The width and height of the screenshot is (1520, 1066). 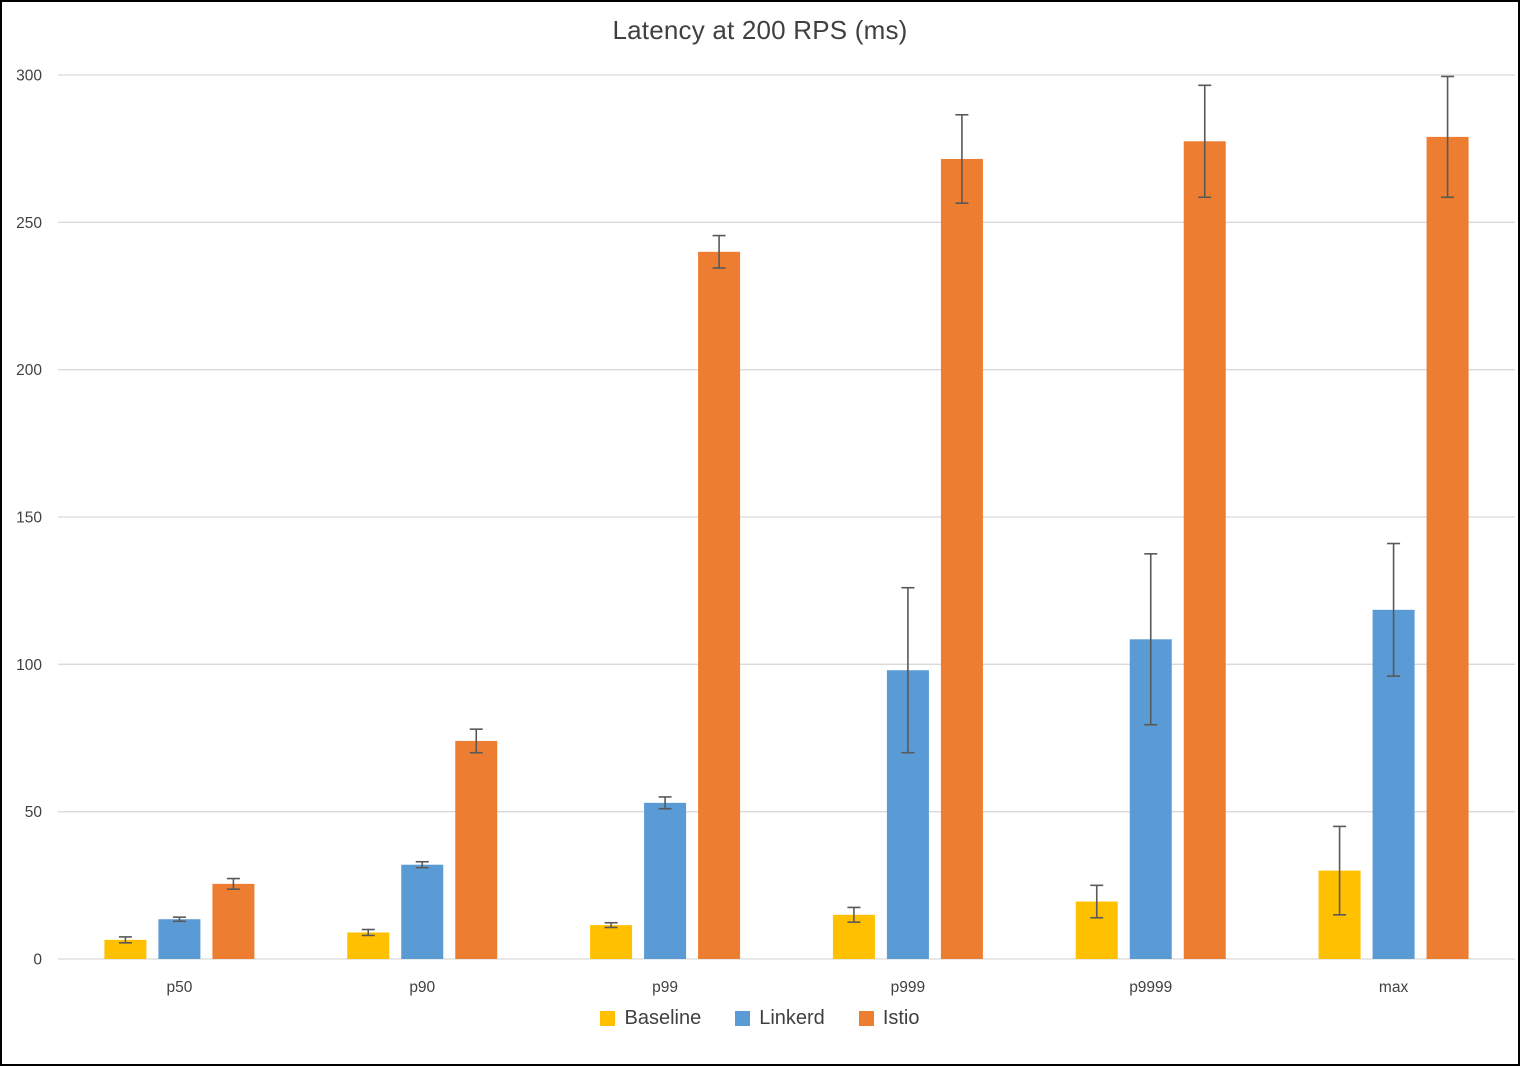 I want to click on legend: Baseline Linkerd Istio, so click(x=760, y=1018).